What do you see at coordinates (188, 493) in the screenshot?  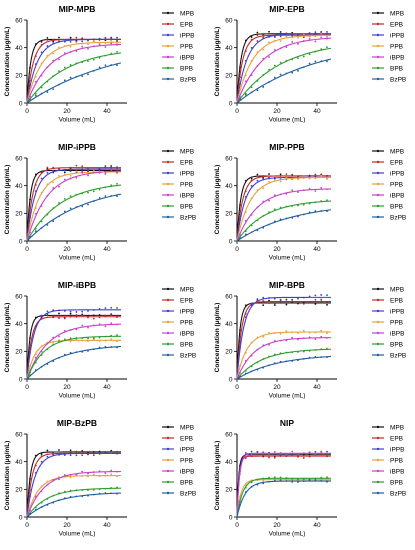 I see `legend-label-bzpb: BzPB` at bounding box center [188, 493].